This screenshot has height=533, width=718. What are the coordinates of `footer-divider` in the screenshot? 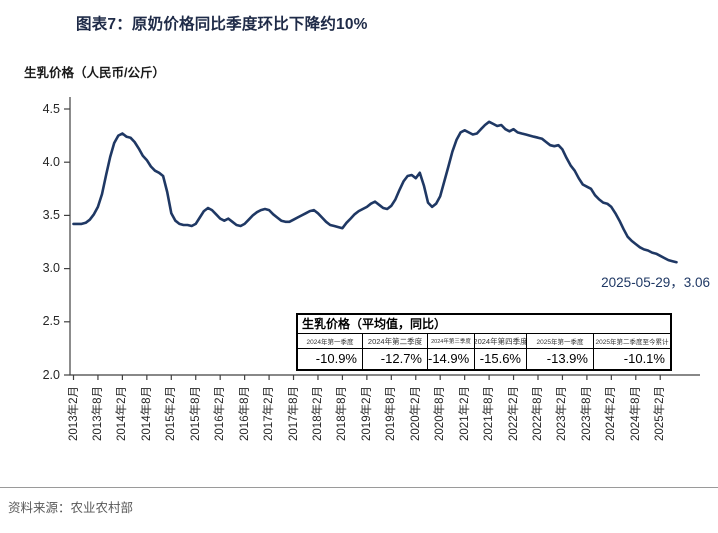 It's located at (359, 487).